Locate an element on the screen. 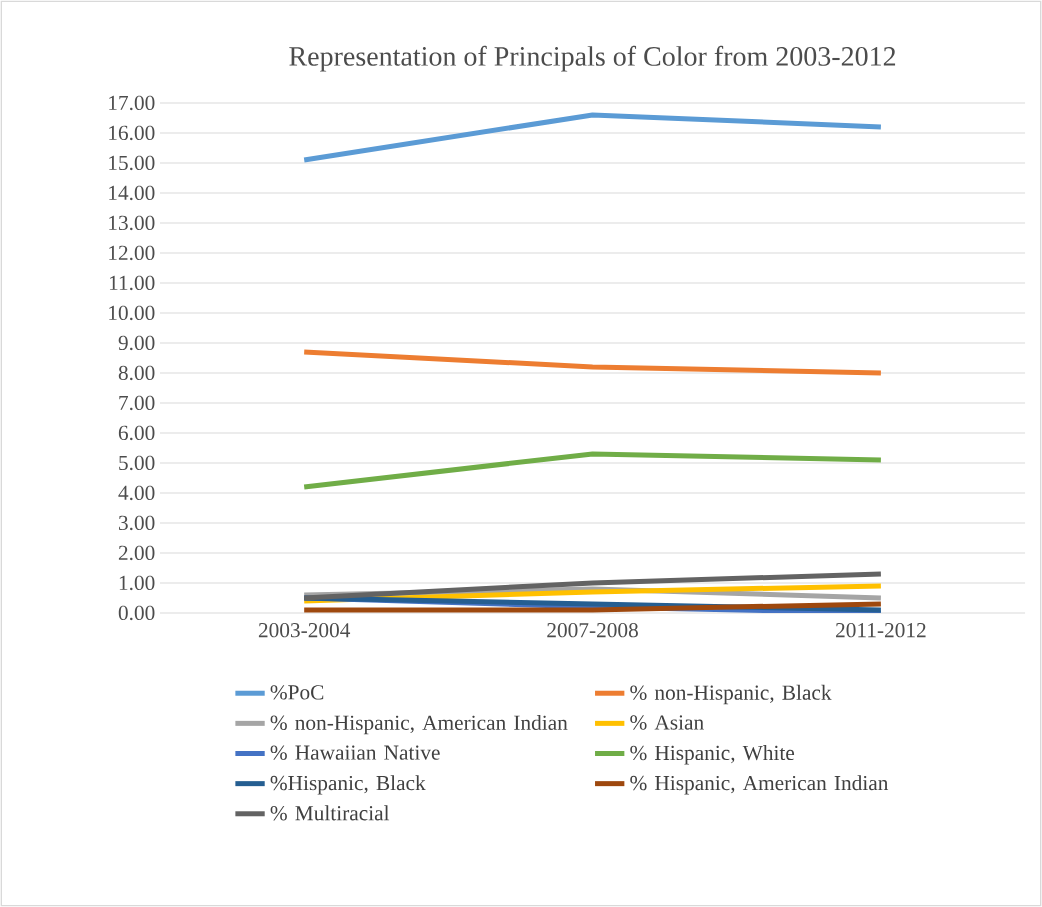 The width and height of the screenshot is (1042, 907). legend-label: % non-Hispanic, American Indian is located at coordinates (419, 724).